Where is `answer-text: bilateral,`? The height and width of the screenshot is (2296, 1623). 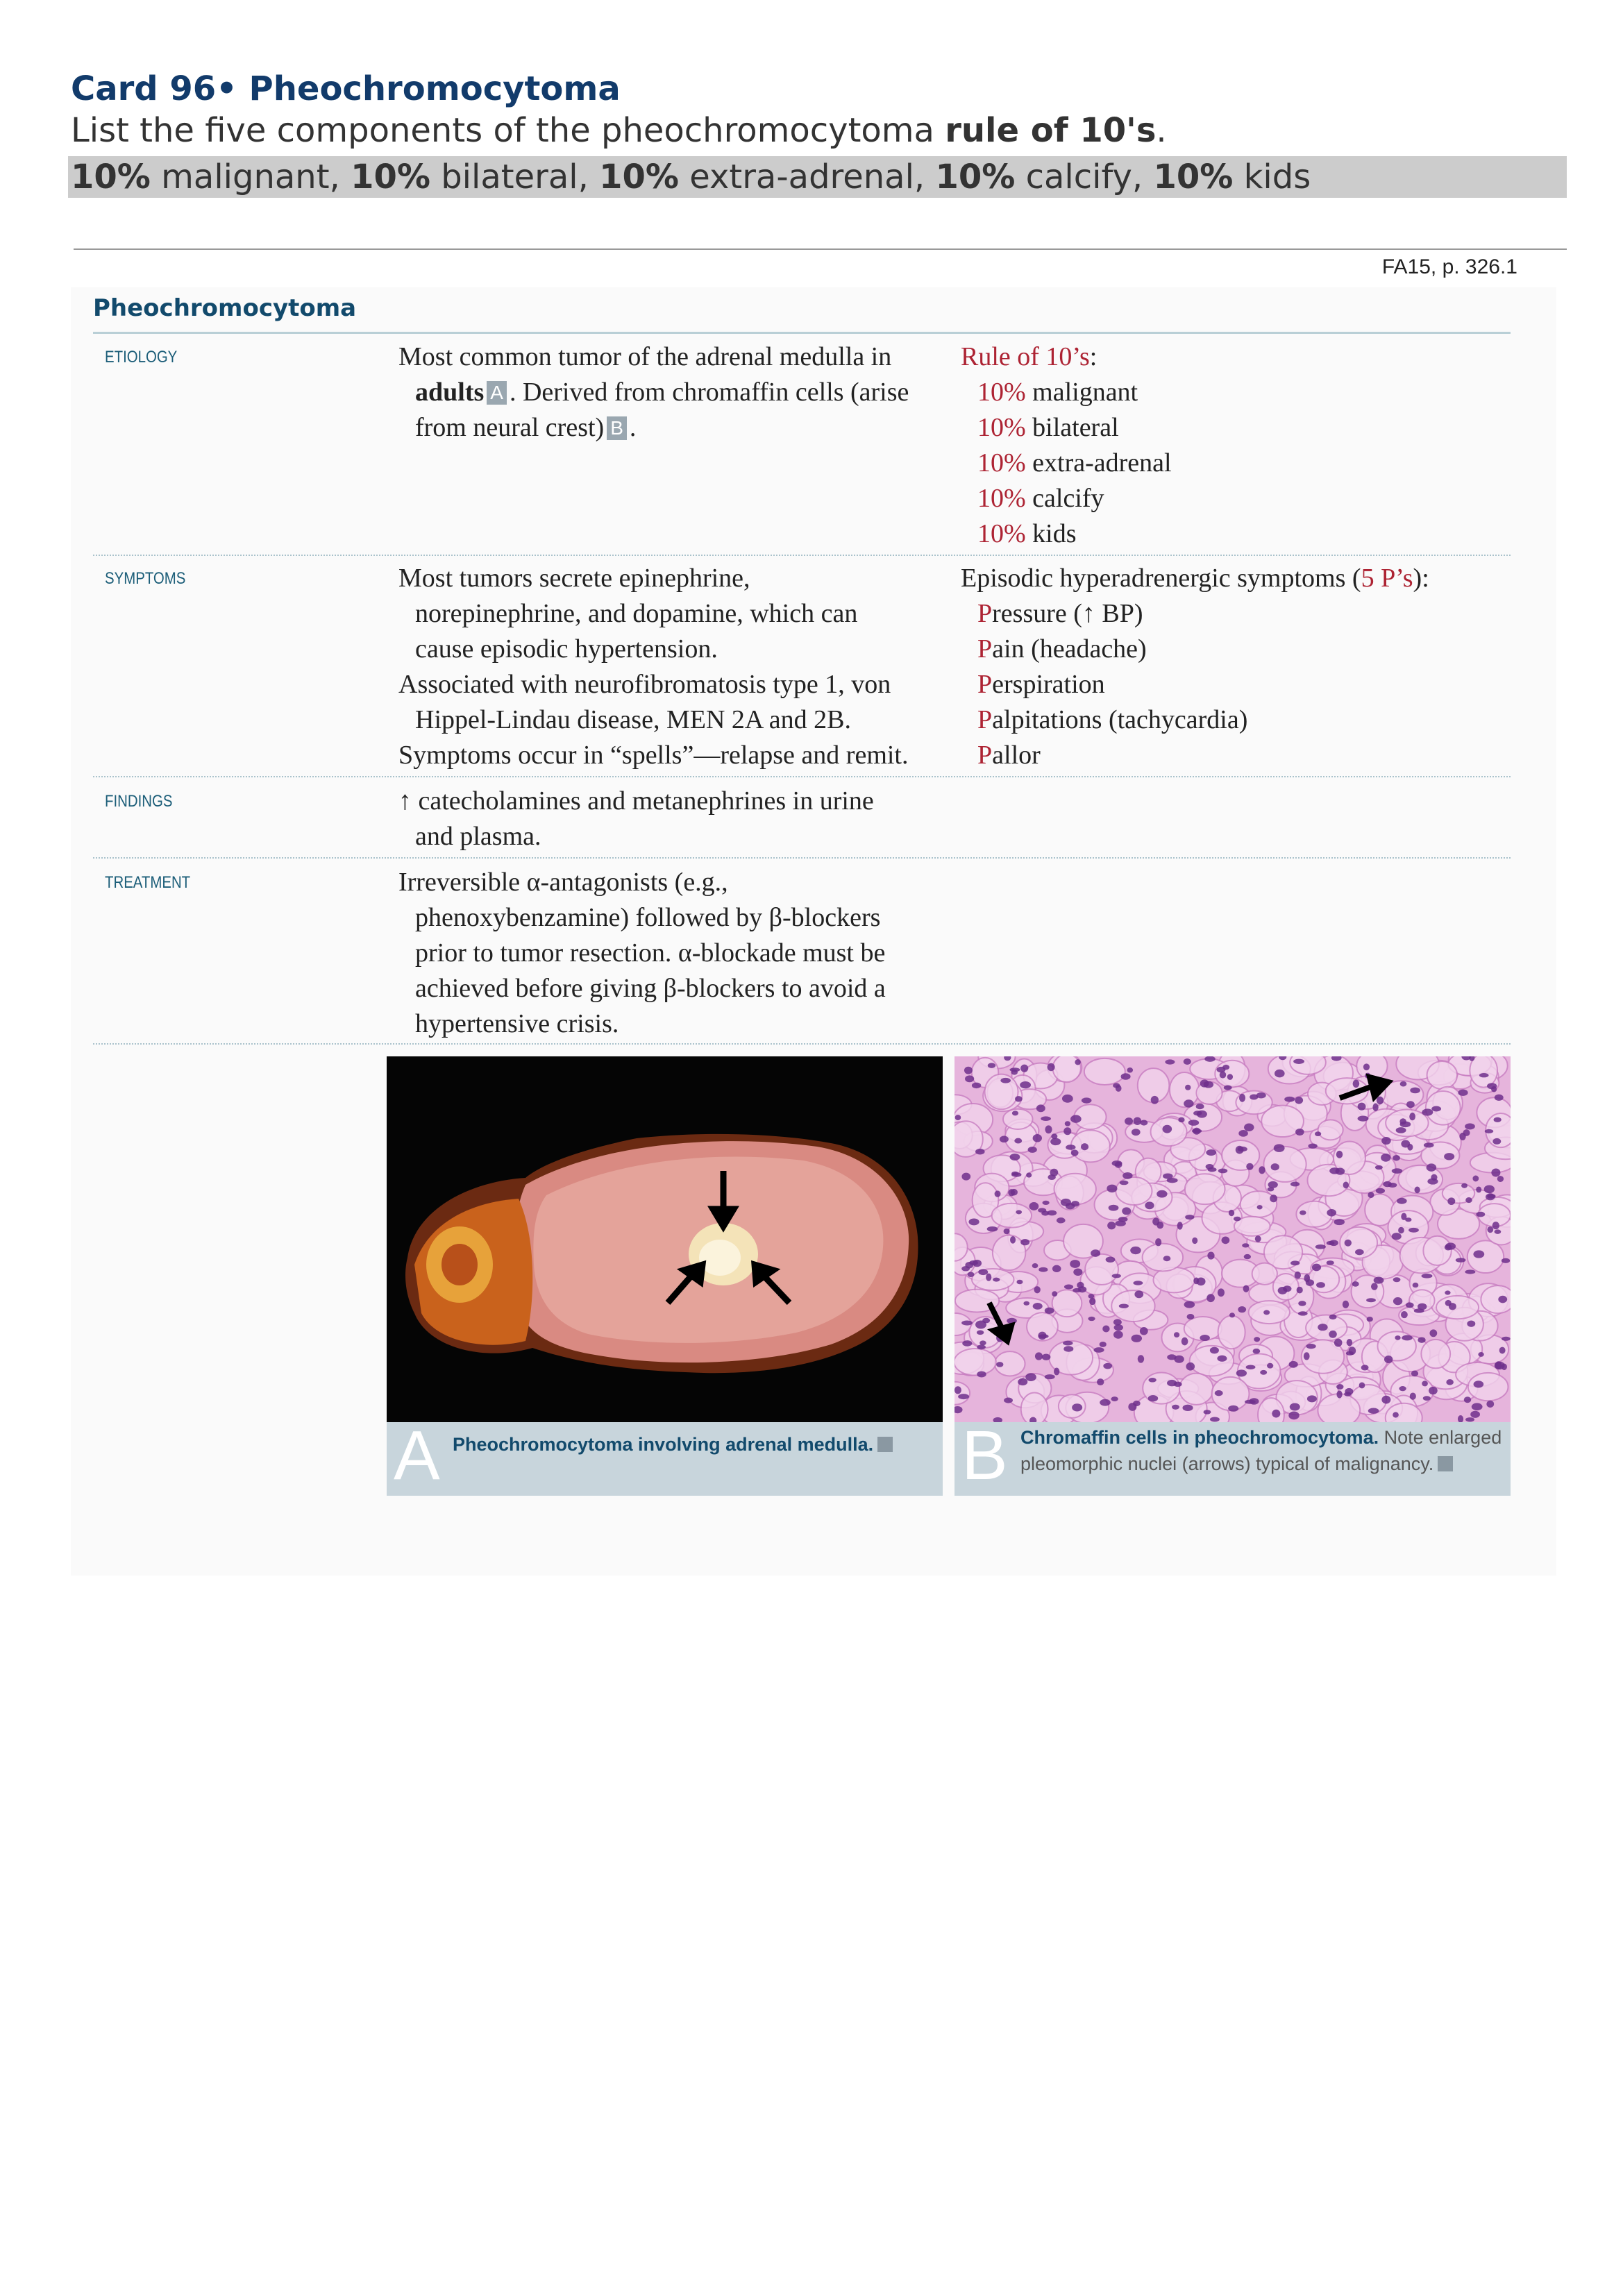 answer-text: bilateral, is located at coordinates (515, 177).